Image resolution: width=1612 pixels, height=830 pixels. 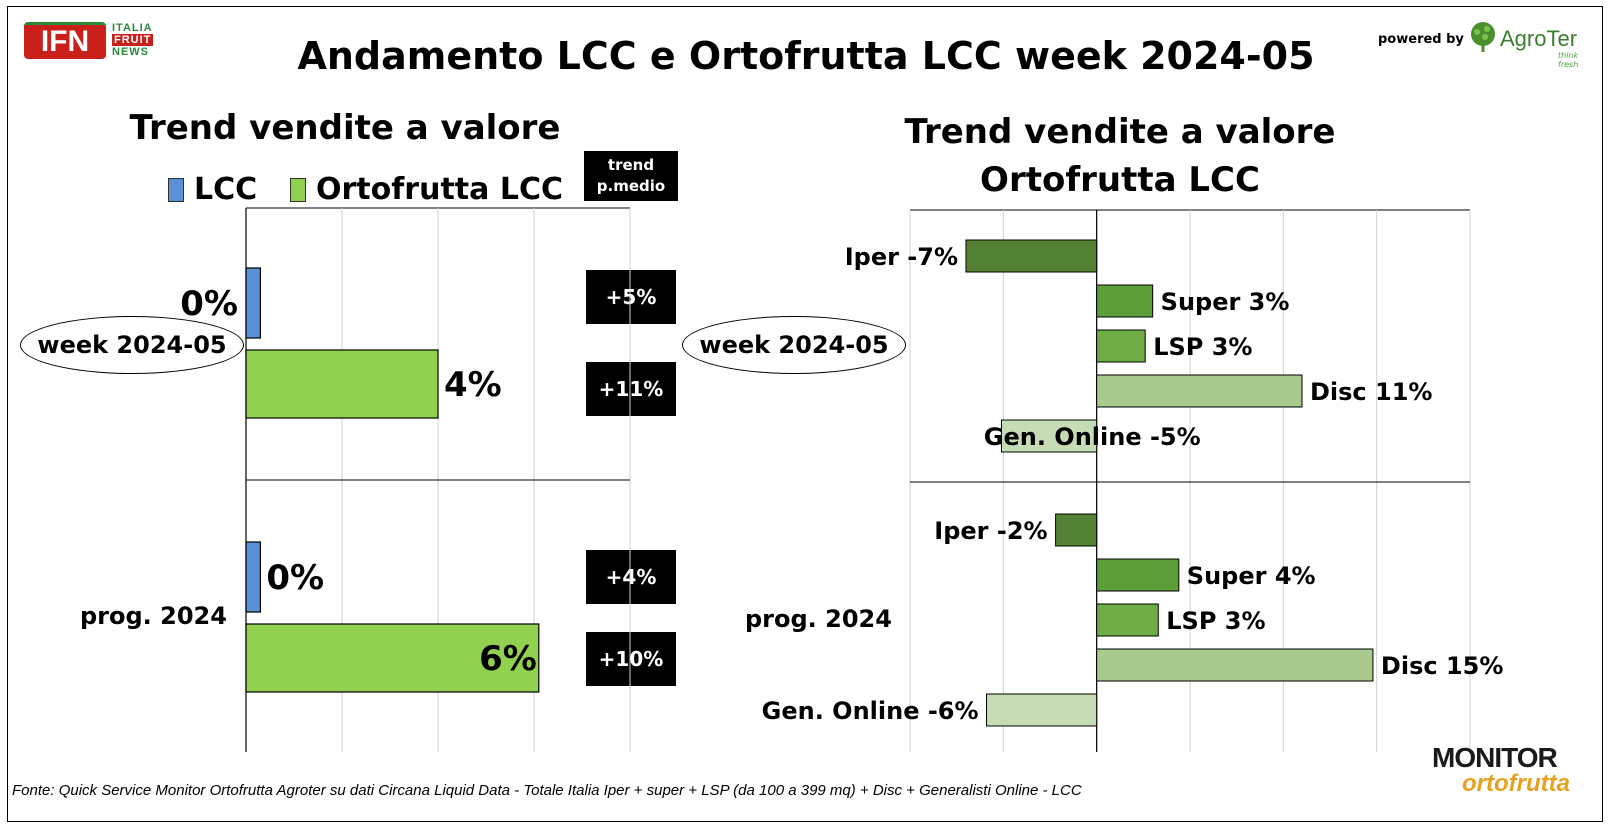 What do you see at coordinates (631, 389) in the screenshot?
I see `trend-box-week-ortofrutta: +11%` at bounding box center [631, 389].